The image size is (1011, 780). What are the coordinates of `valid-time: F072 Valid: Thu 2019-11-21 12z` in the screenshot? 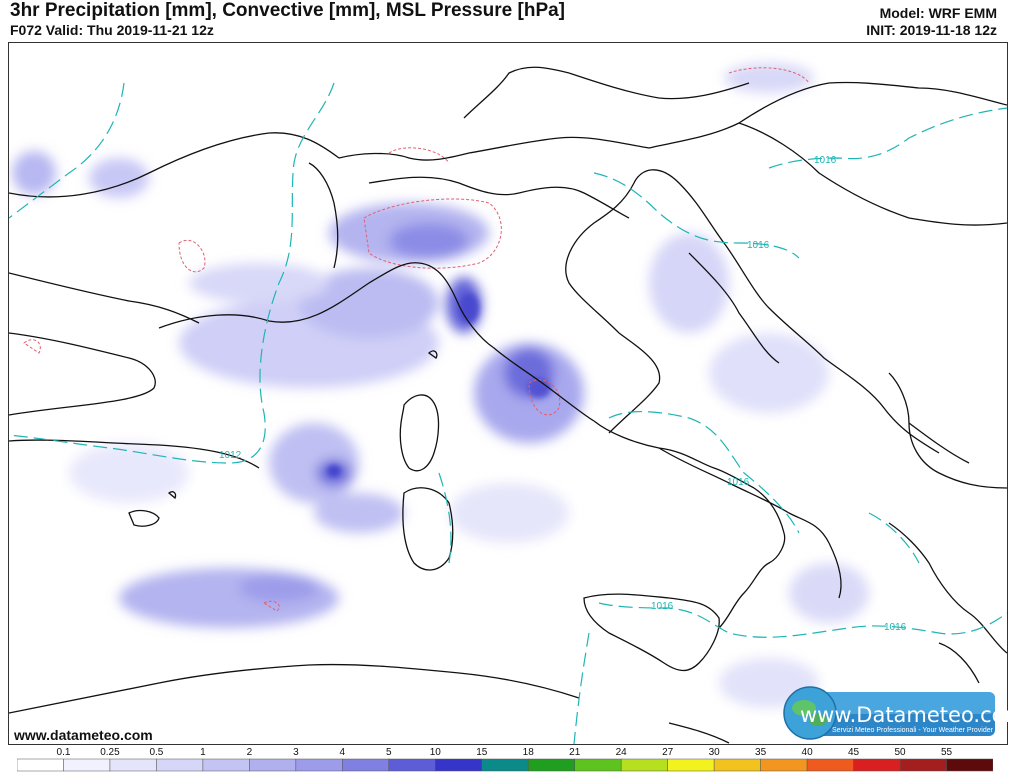 It's located at (112, 30).